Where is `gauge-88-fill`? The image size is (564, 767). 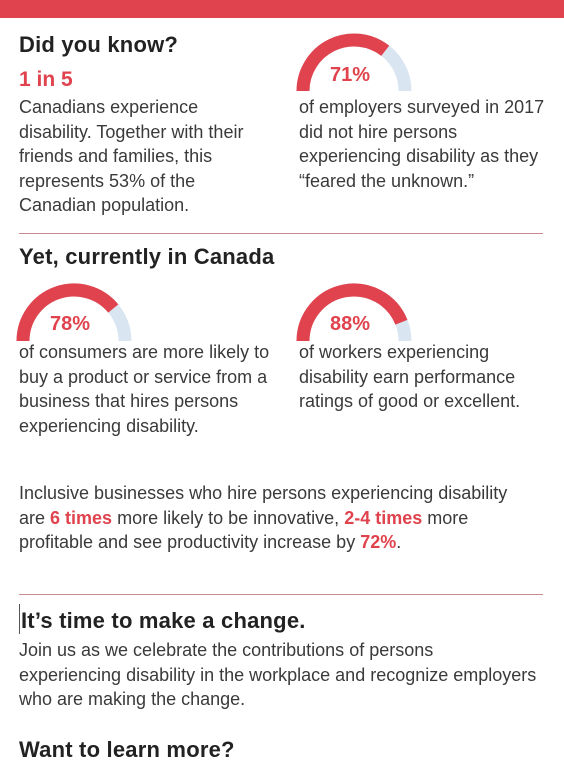 gauge-88-fill is located at coordinates (352, 312).